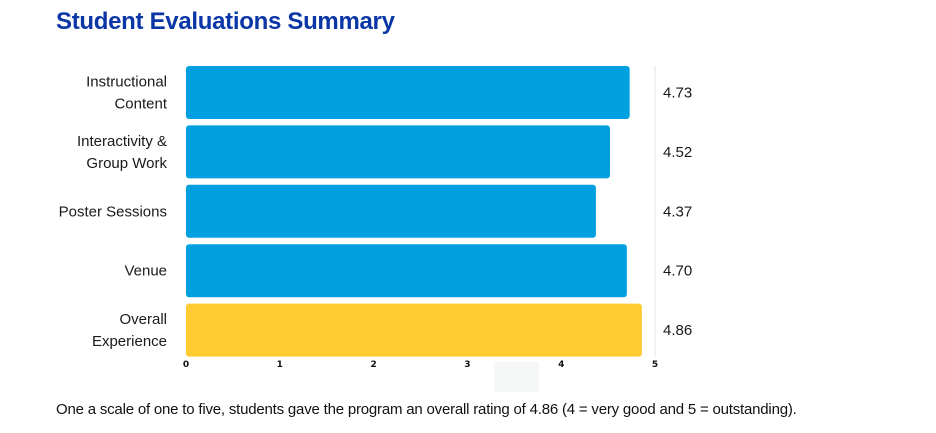  I want to click on value-label: 4.37, so click(677, 211).